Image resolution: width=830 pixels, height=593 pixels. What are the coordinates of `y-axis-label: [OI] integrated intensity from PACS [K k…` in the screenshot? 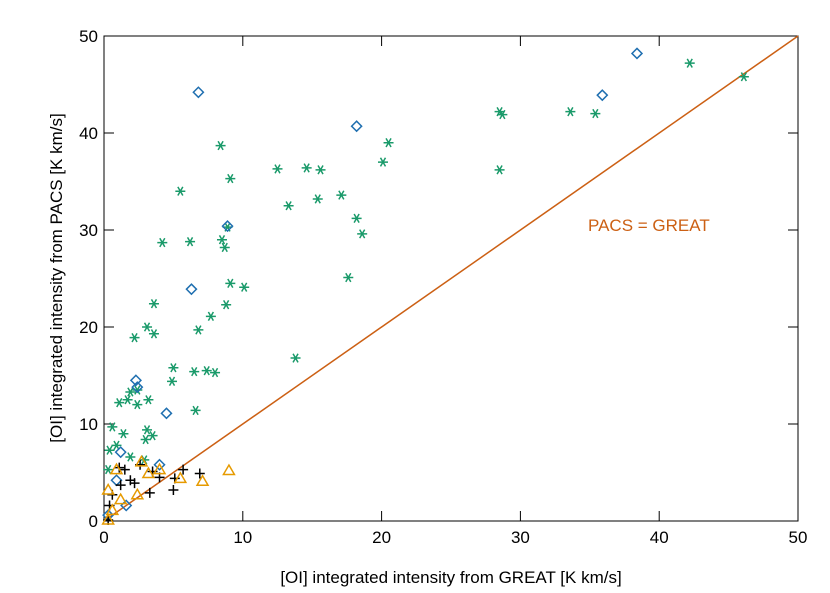 It's located at (56, 277).